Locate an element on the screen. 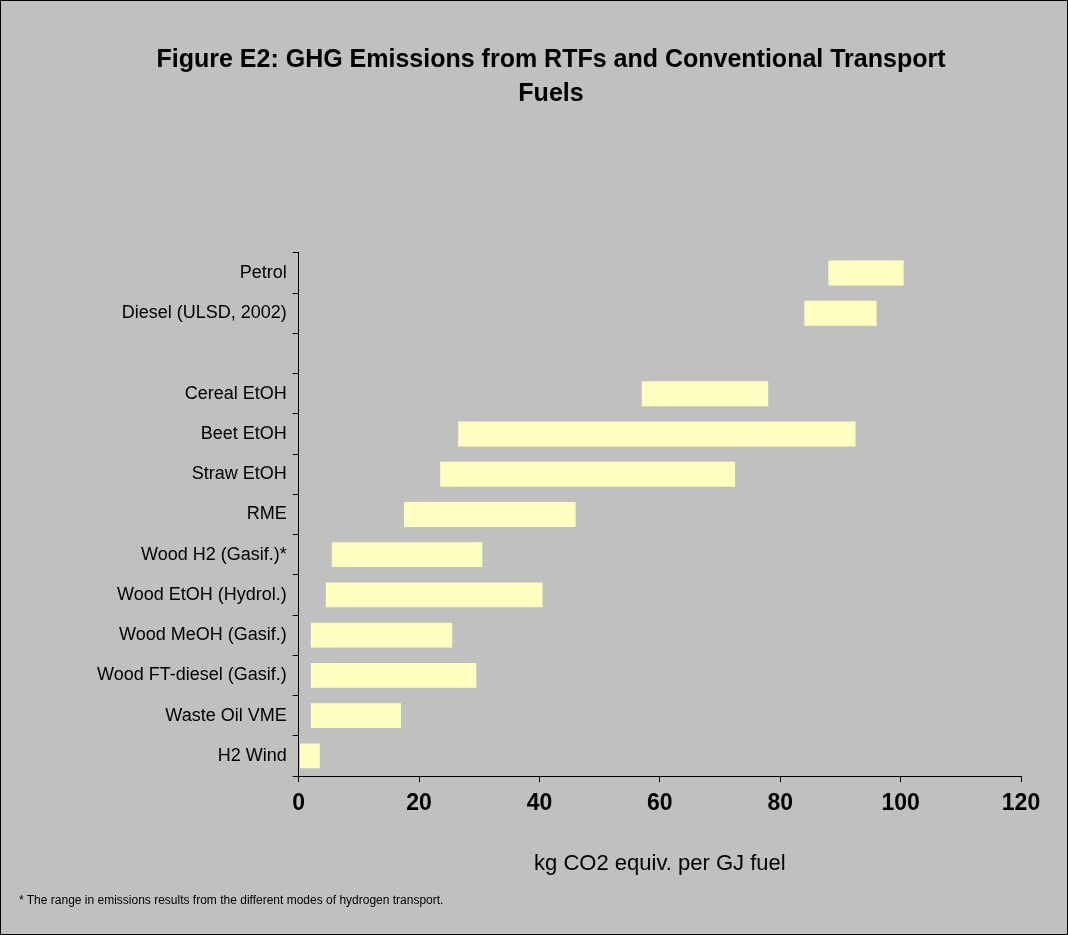 The width and height of the screenshot is (1068, 935). x-tick-label: 40 is located at coordinates (539, 802).